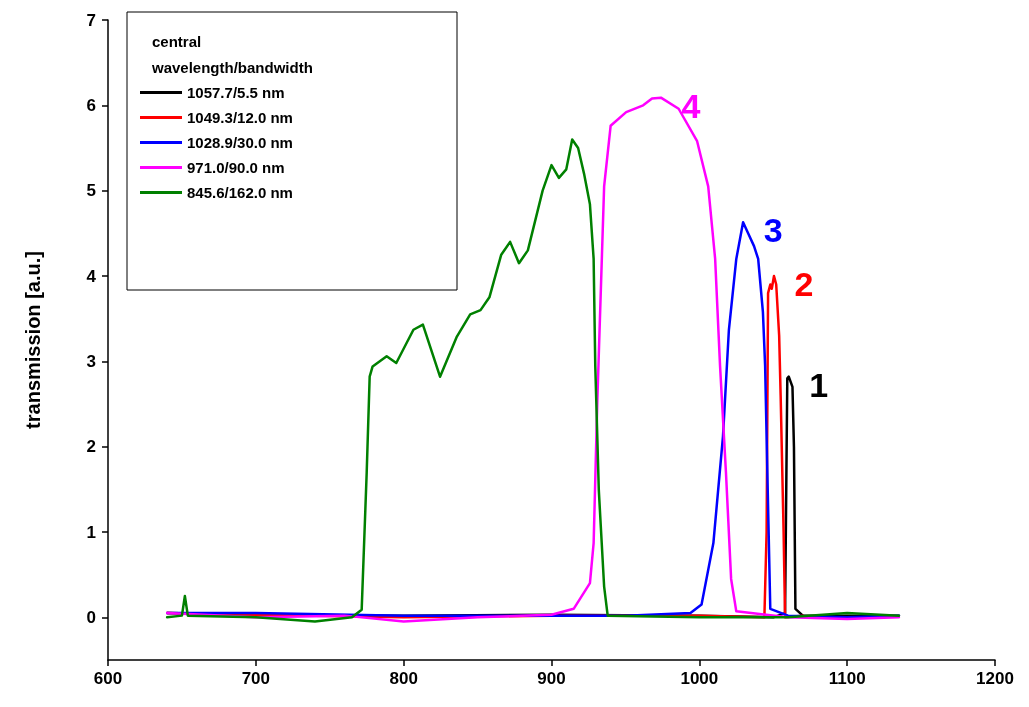  What do you see at coordinates (91, 532) in the screenshot?
I see `y-tick-label: 1` at bounding box center [91, 532].